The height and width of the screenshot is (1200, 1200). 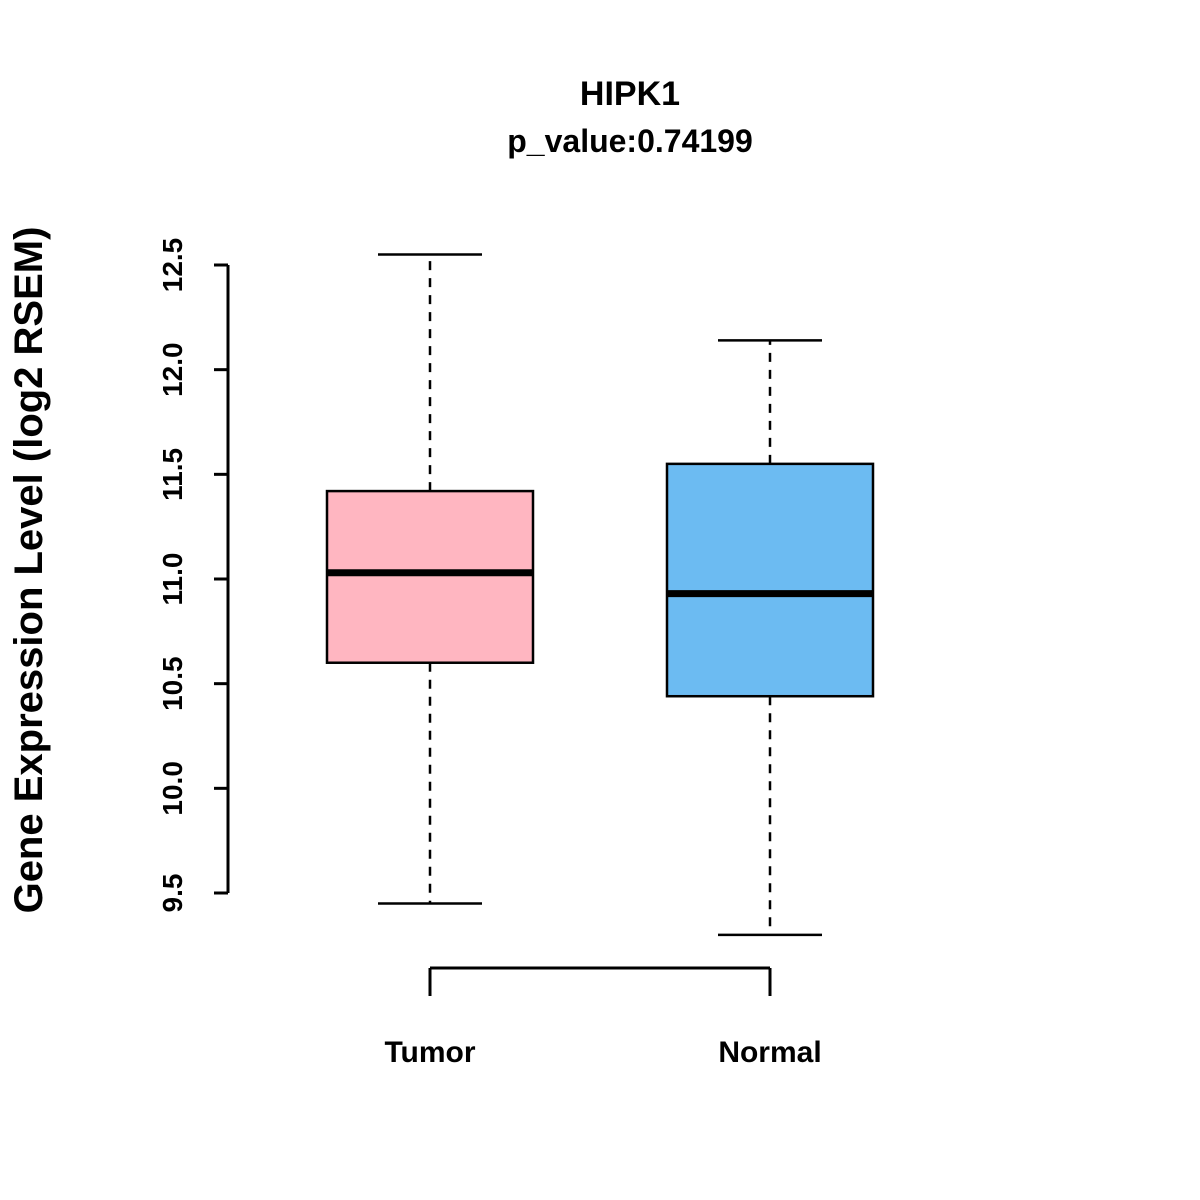 I want to click on y-tick-label-0: 9.5, so click(x=172, y=893).